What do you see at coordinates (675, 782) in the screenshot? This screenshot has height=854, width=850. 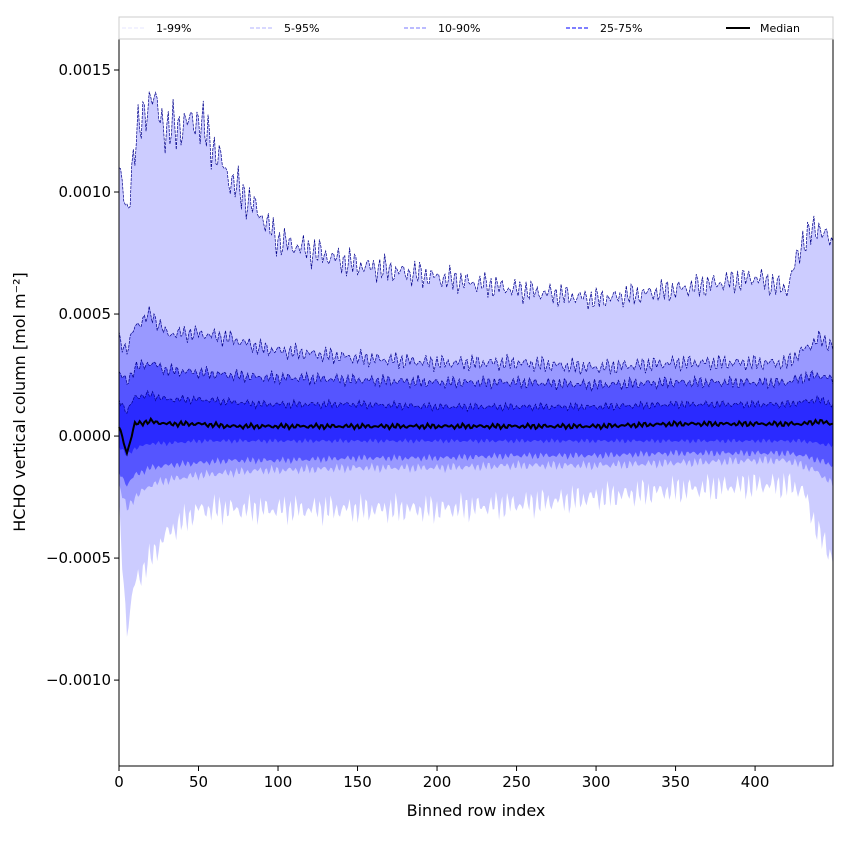 I see `x-tick-label: 350` at bounding box center [675, 782].